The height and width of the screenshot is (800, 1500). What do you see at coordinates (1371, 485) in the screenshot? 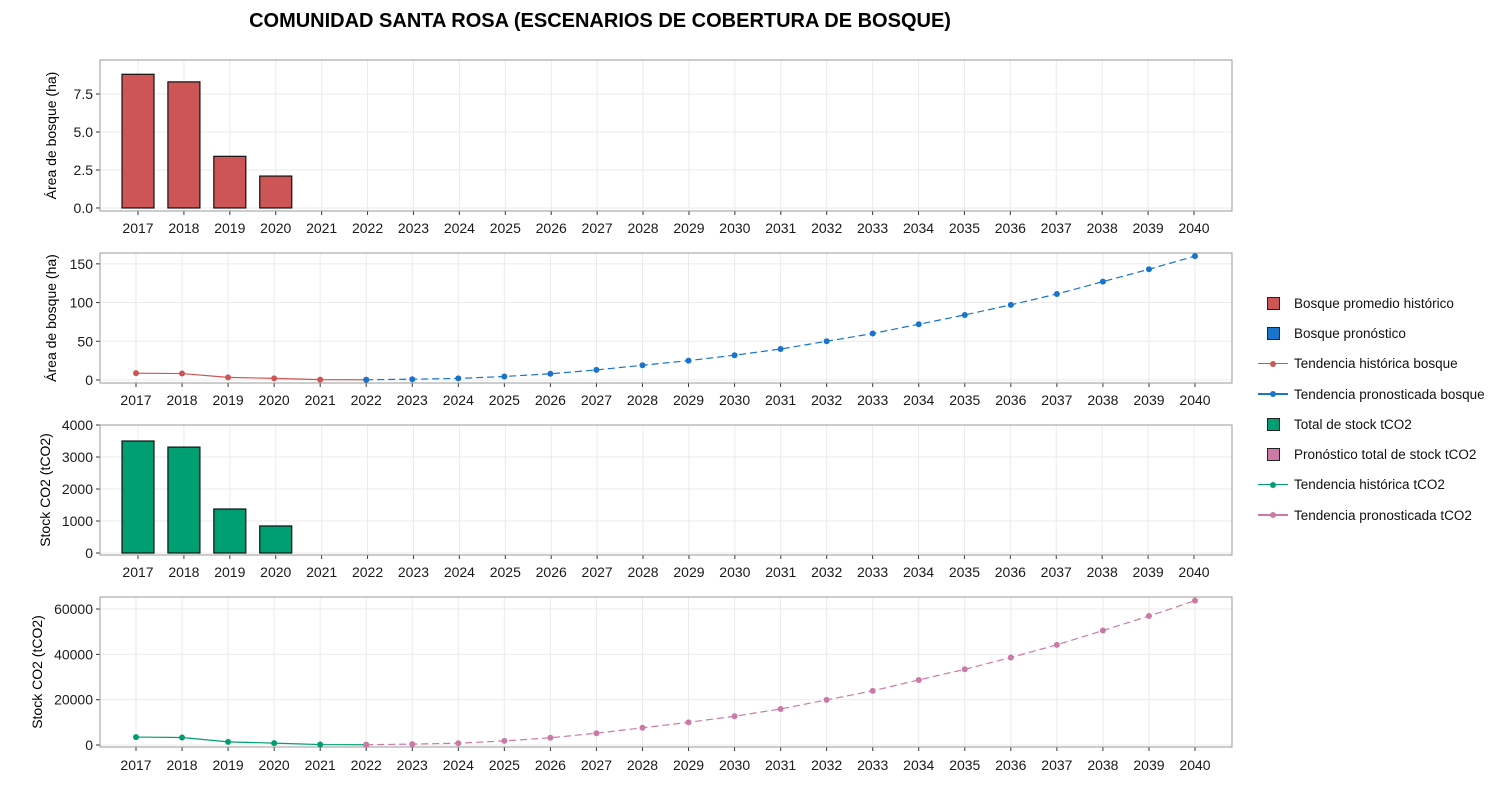
I see `legend-item: Tendencia histórica tCO2` at bounding box center [1371, 485].